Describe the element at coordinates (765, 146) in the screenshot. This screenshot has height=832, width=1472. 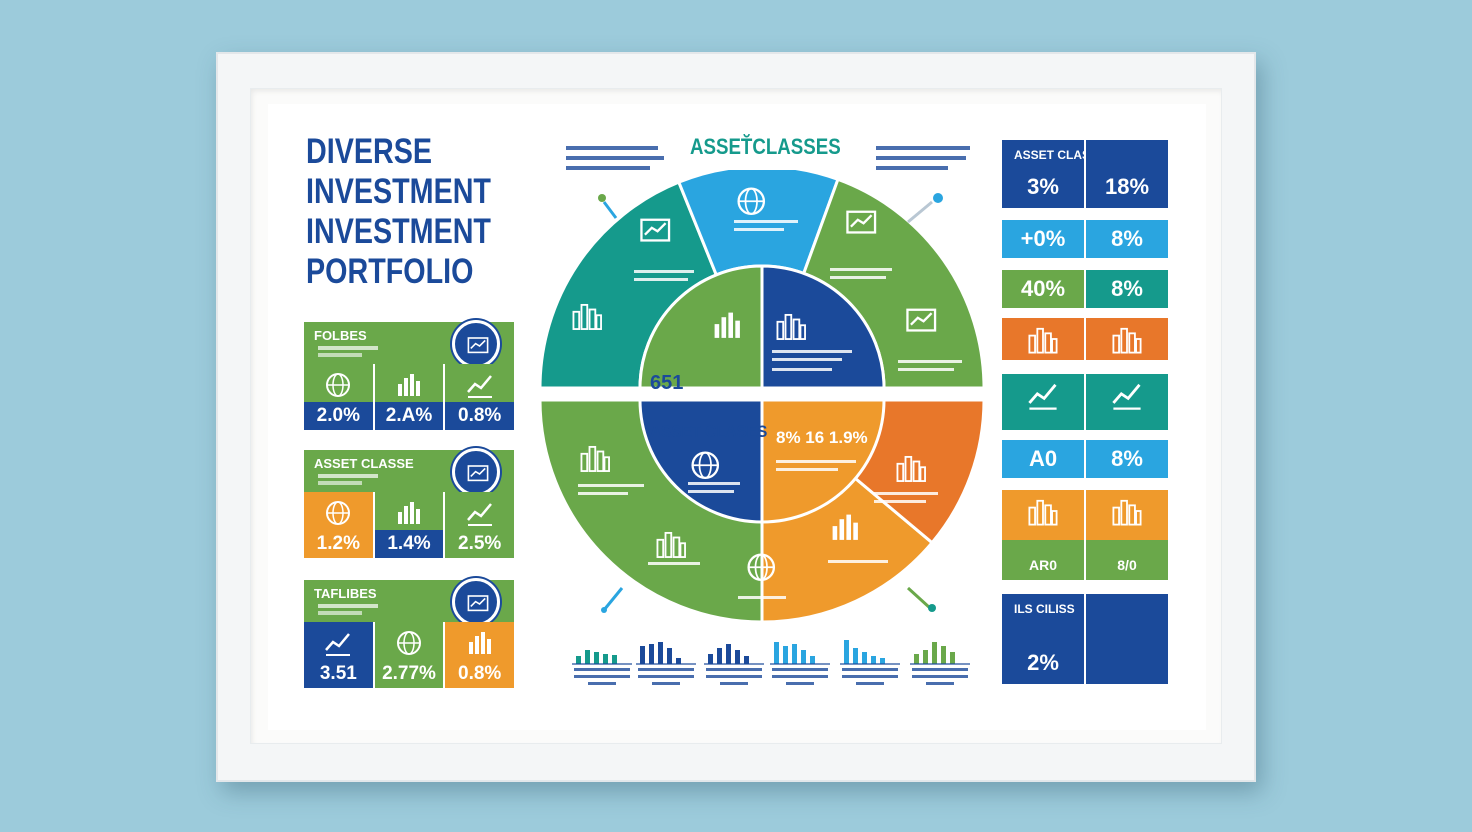
I see `asset-classes-heading: ASSET̆CLASSES` at that location.